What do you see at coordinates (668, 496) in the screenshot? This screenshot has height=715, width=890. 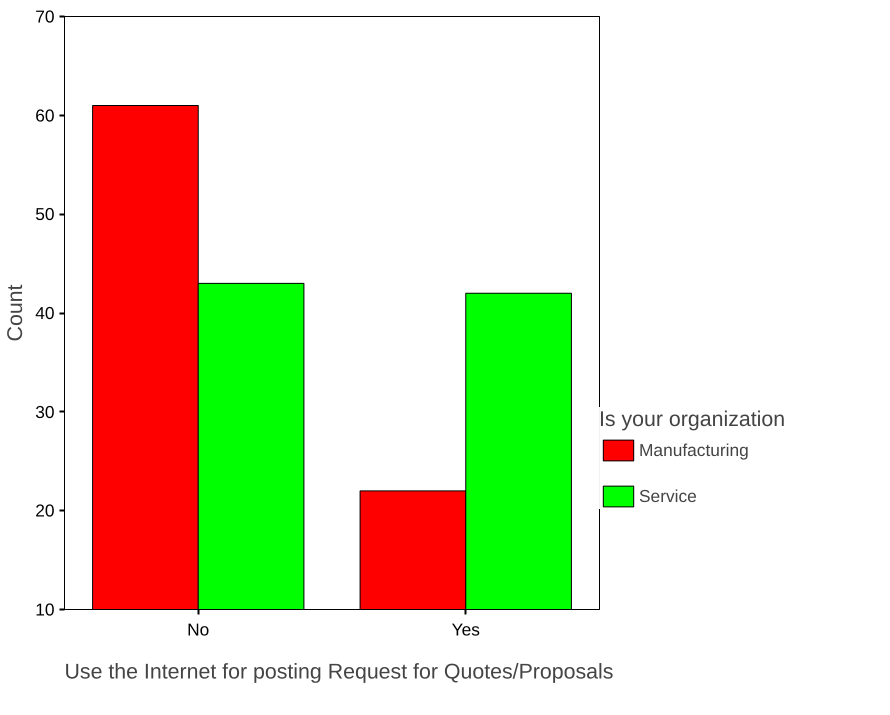 I see `legend-label: Service` at bounding box center [668, 496].